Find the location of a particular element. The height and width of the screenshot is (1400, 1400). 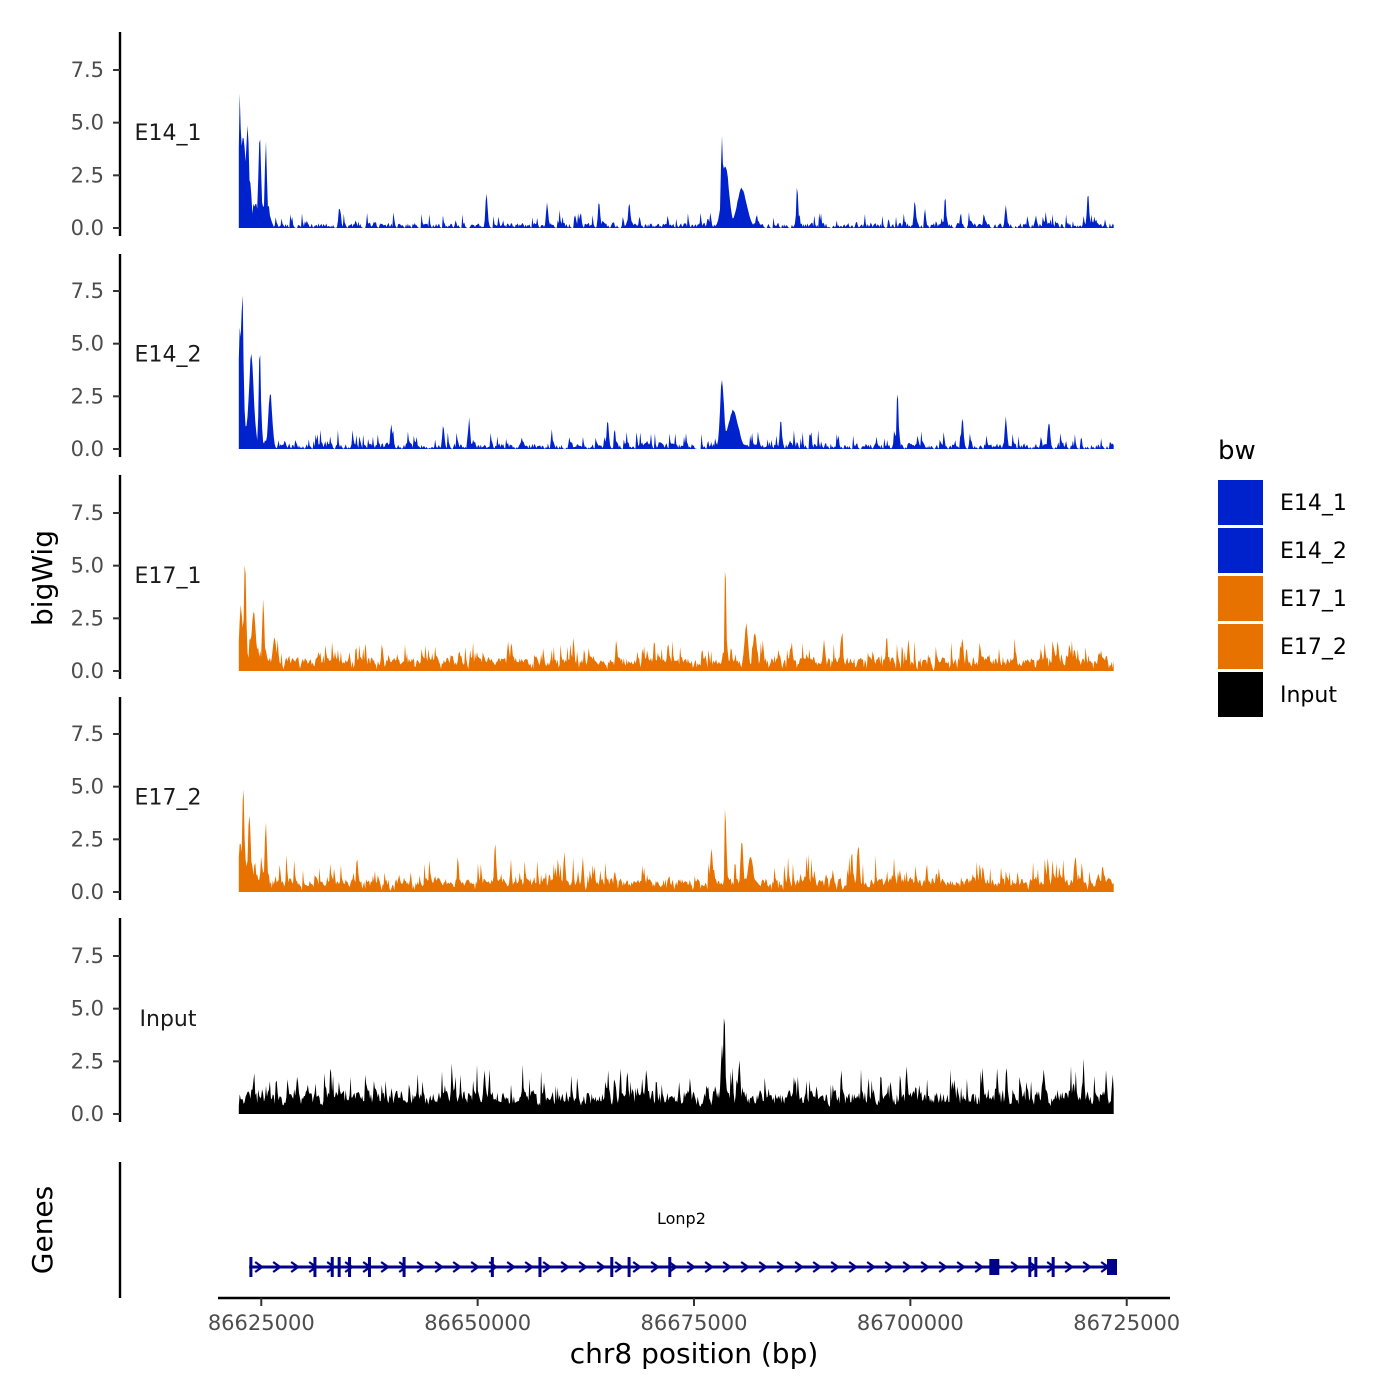

gene-track: Genes Lonp2 is located at coordinates (572, 1230).